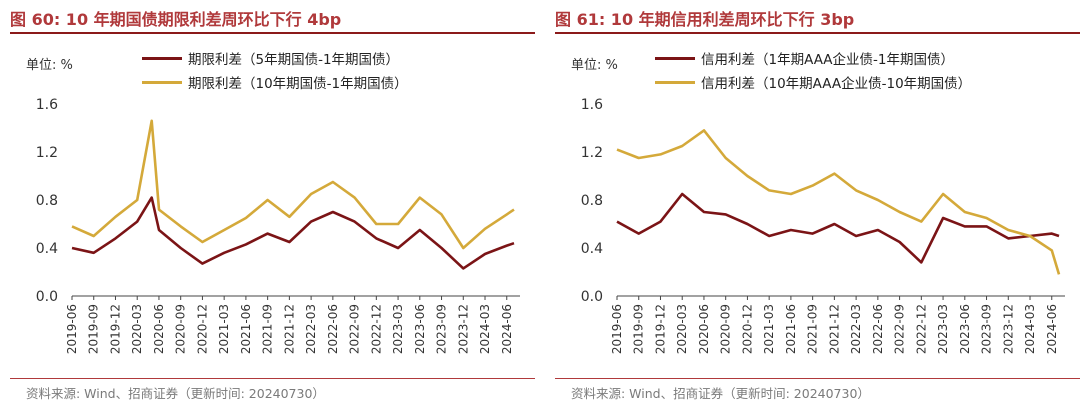 This screenshot has width=1080, height=405. Describe the element at coordinates (176, 19) in the screenshot. I see `chart-title: 图 60: 10 年期国债期限利差周环比下行 4bp` at that location.